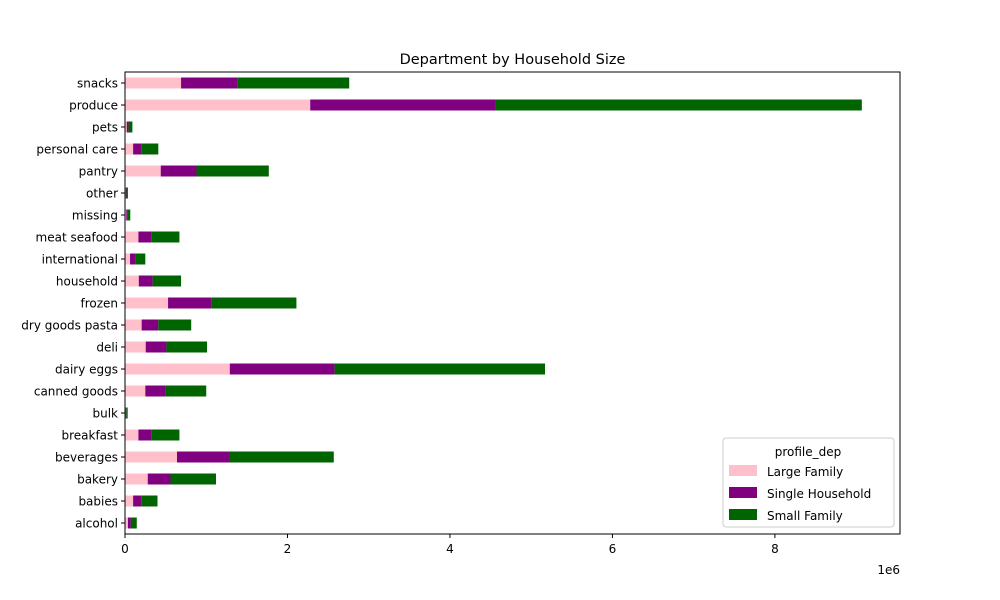 The height and width of the screenshot is (600, 1000). What do you see at coordinates (147, 303) in the screenshot?
I see `bar-frozen-large-family` at bounding box center [147, 303].